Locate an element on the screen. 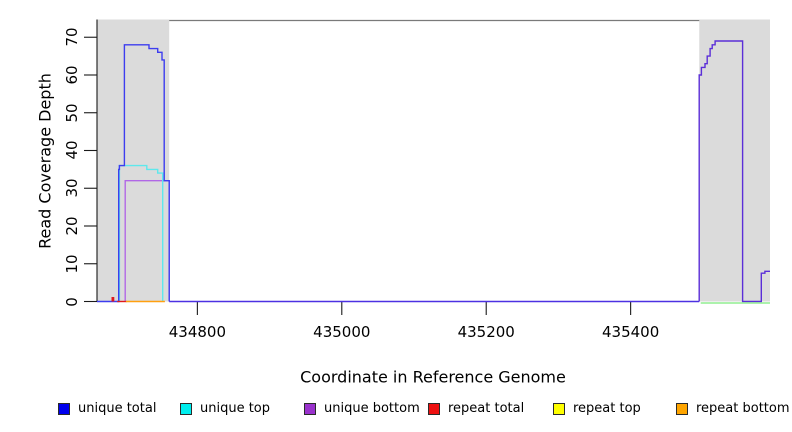 The image size is (792, 432). legend-item-repeat-top: repeat top is located at coordinates (597, 408).